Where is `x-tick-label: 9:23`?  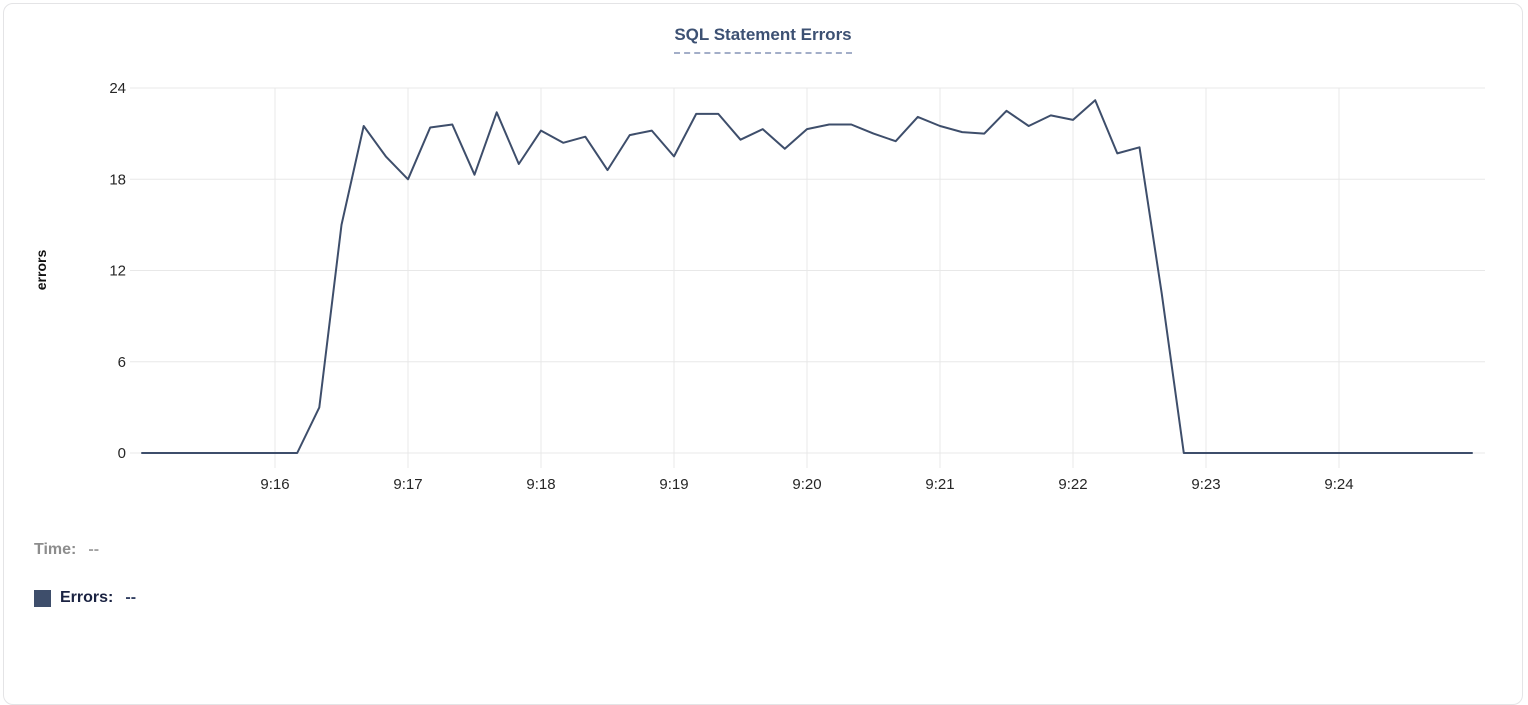 x-tick-label: 9:23 is located at coordinates (1205, 484).